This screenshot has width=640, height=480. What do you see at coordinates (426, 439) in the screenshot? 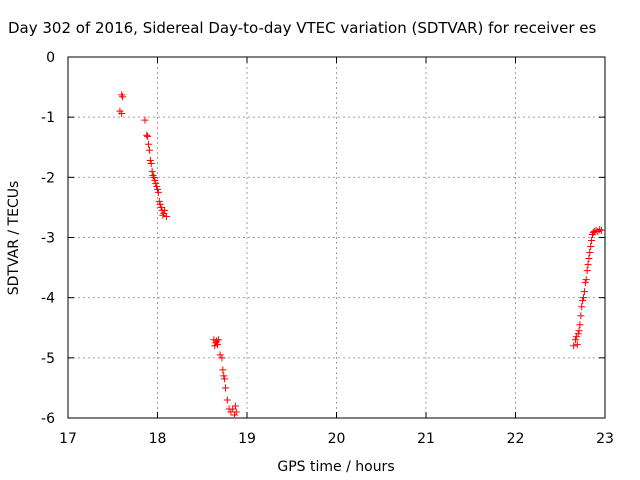
I see `x-tick-label: 21` at bounding box center [426, 439].